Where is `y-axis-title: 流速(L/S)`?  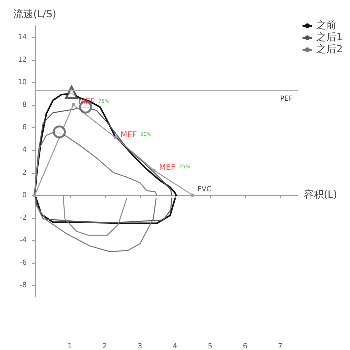
y-axis-title: 流速(L/S) is located at coordinates (35, 14).